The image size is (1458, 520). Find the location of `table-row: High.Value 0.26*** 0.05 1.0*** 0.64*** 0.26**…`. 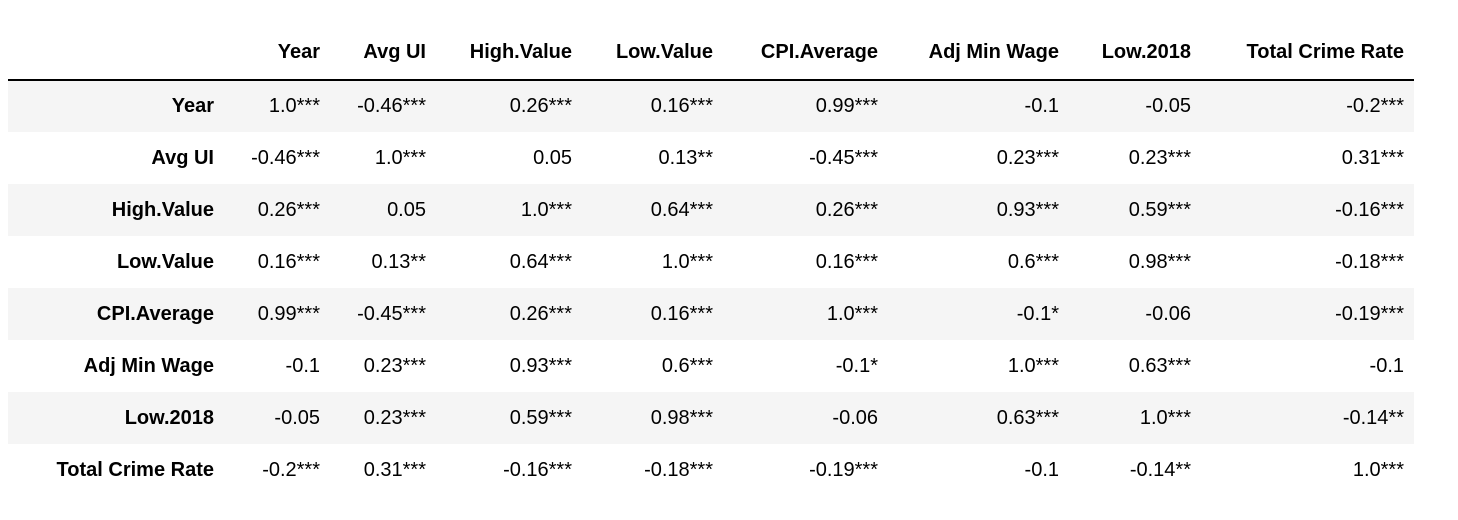

table-row: High.Value 0.26*** 0.05 1.0*** 0.64*** 0.26**… is located at coordinates (711, 210).